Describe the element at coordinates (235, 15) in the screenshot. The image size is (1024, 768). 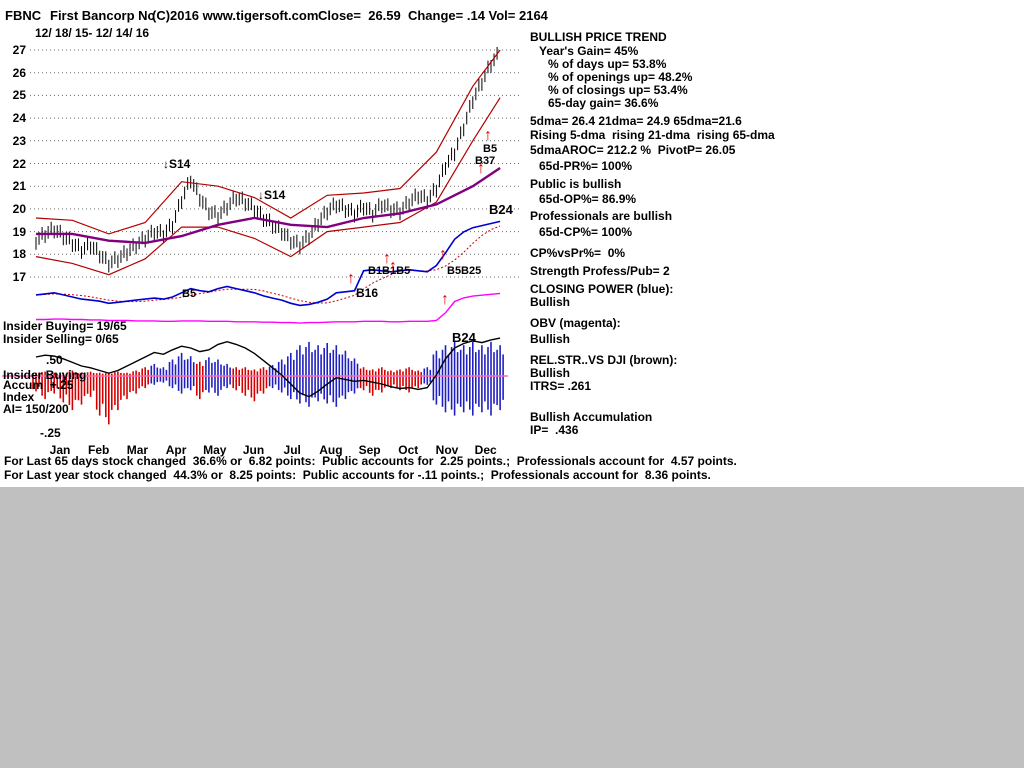
I see `copyright-text: (C)2016 www.tigersoft.com` at that location.